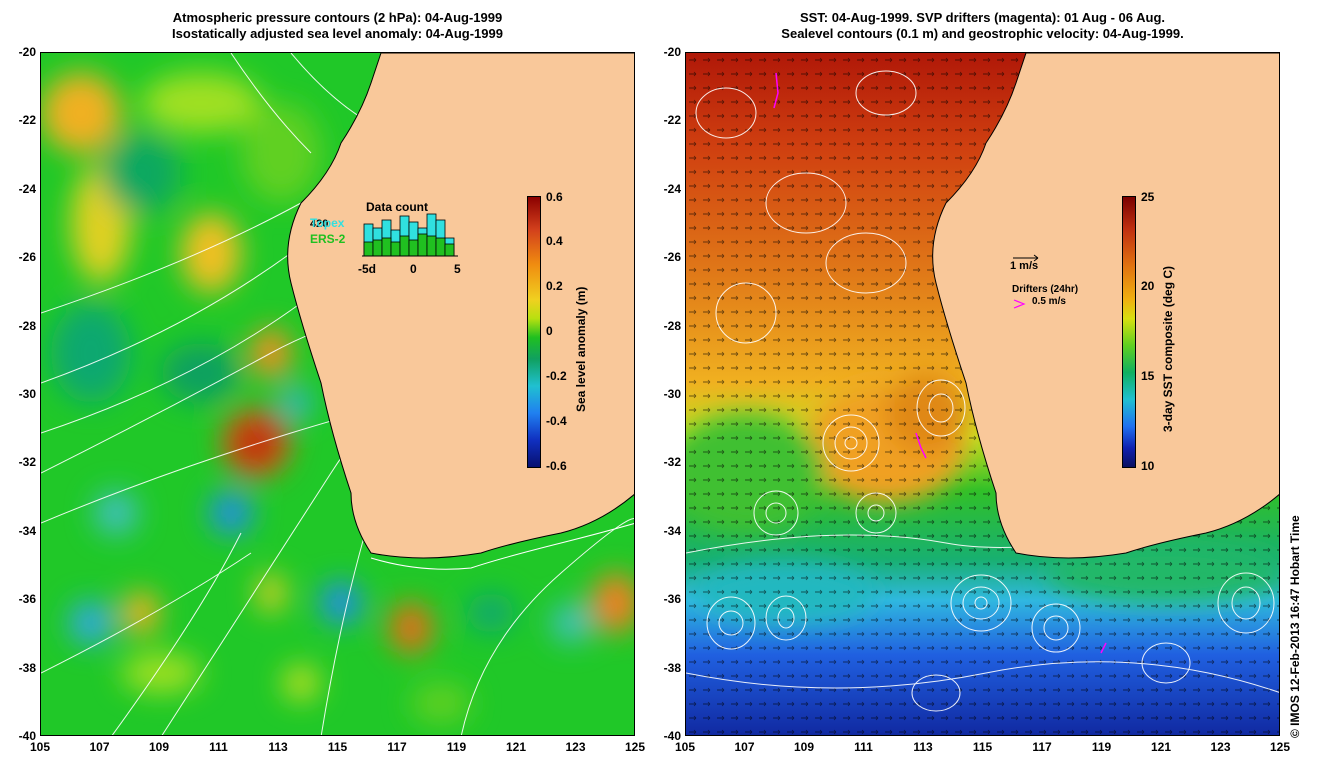 The image size is (1320, 780). I want to click on inset-histogram, so click(410, 235).